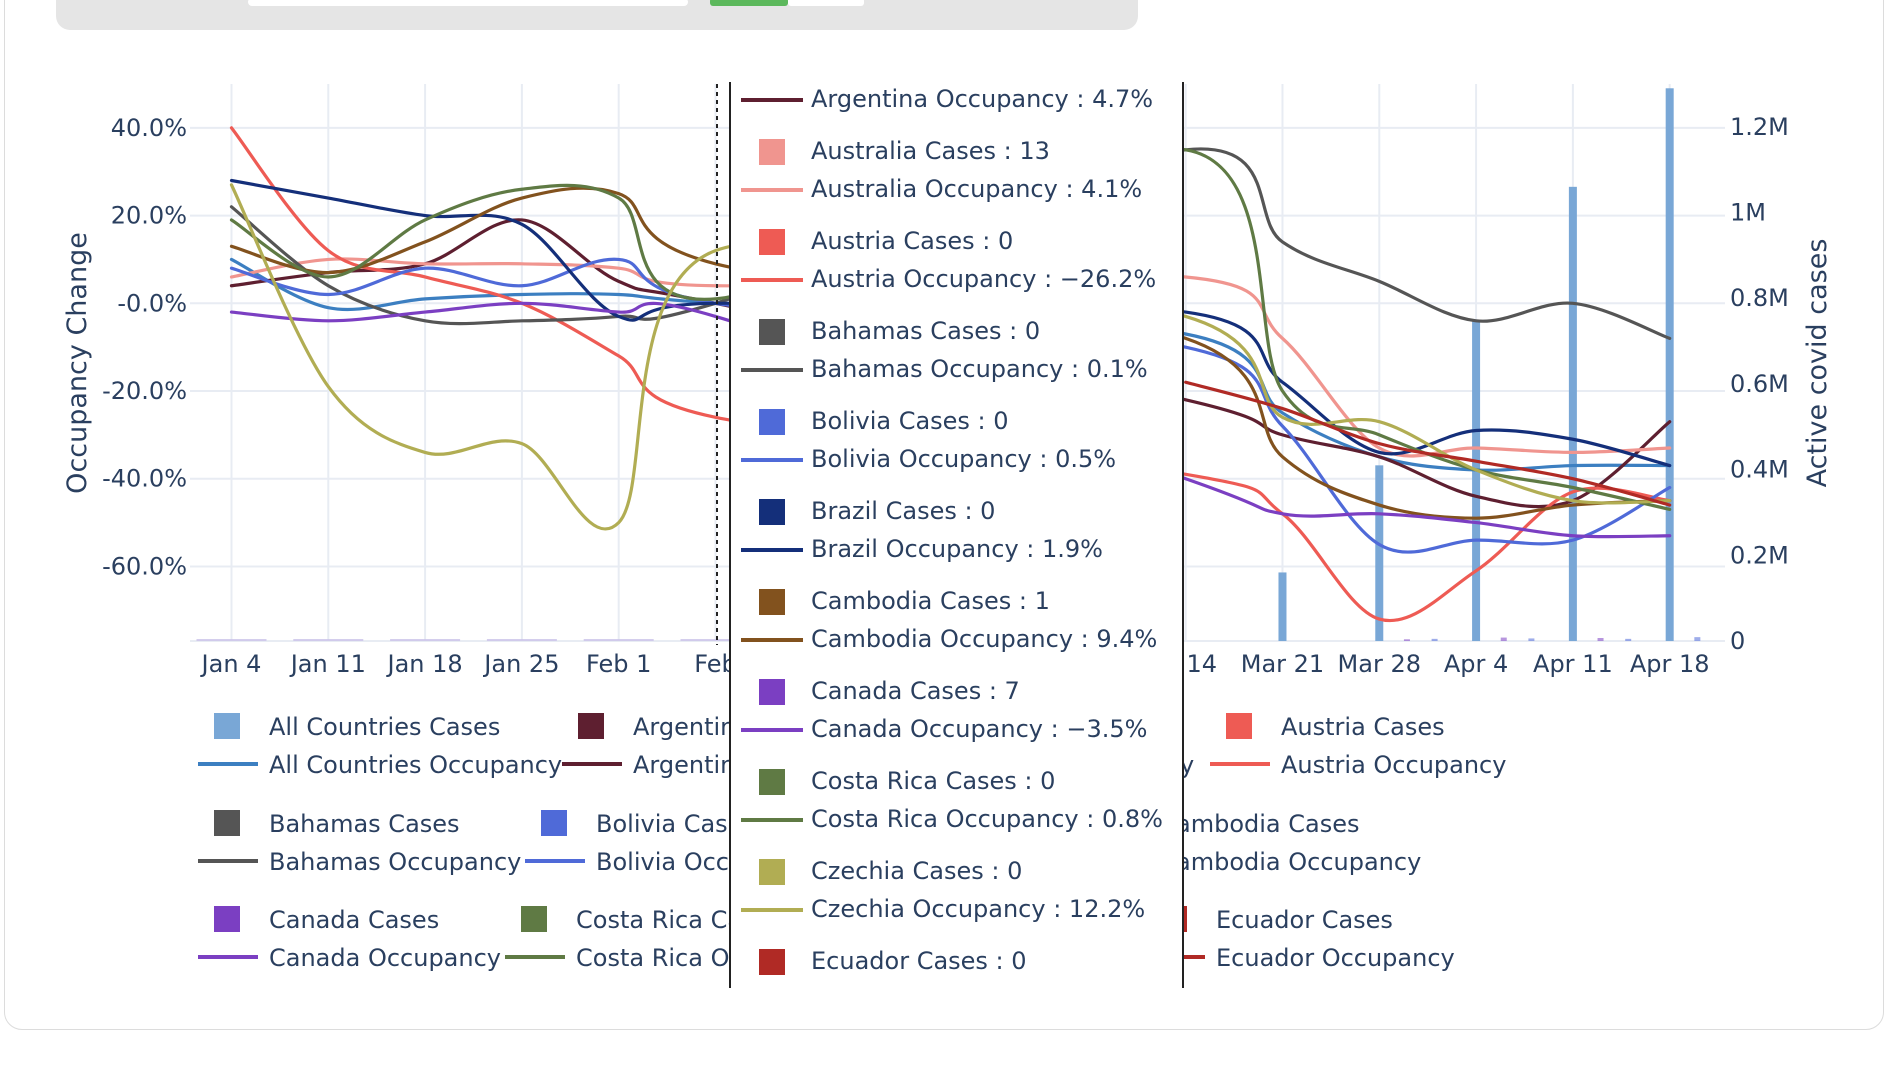 The width and height of the screenshot is (1888, 1070). Describe the element at coordinates (917, 871) in the screenshot. I see `hover-entry: Czechia Cases : 0` at that location.